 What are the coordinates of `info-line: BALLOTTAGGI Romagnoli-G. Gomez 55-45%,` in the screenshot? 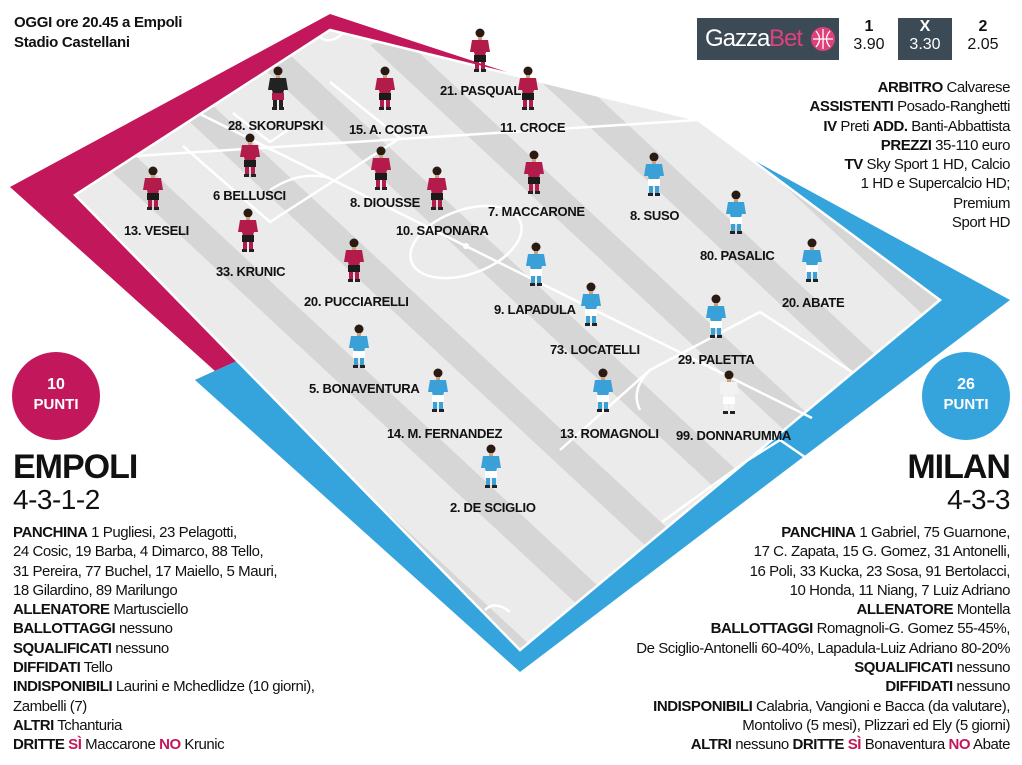 It's located at (775, 628).